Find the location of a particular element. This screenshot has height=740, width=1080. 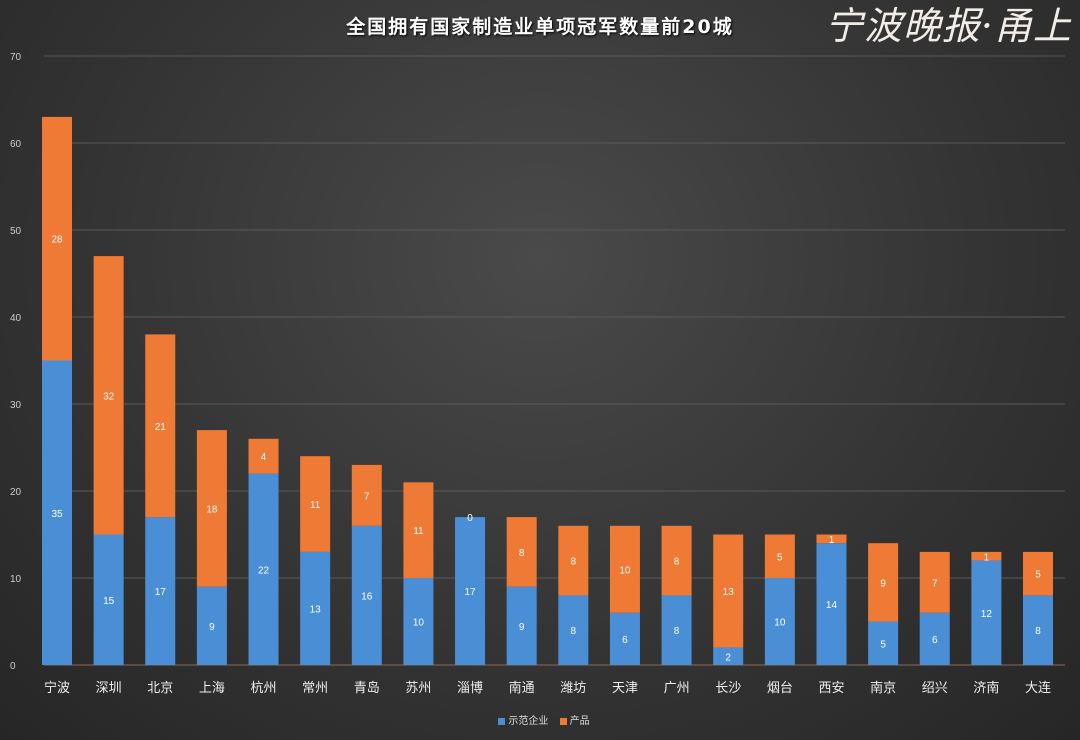

data-label: 28 is located at coordinates (57, 240).